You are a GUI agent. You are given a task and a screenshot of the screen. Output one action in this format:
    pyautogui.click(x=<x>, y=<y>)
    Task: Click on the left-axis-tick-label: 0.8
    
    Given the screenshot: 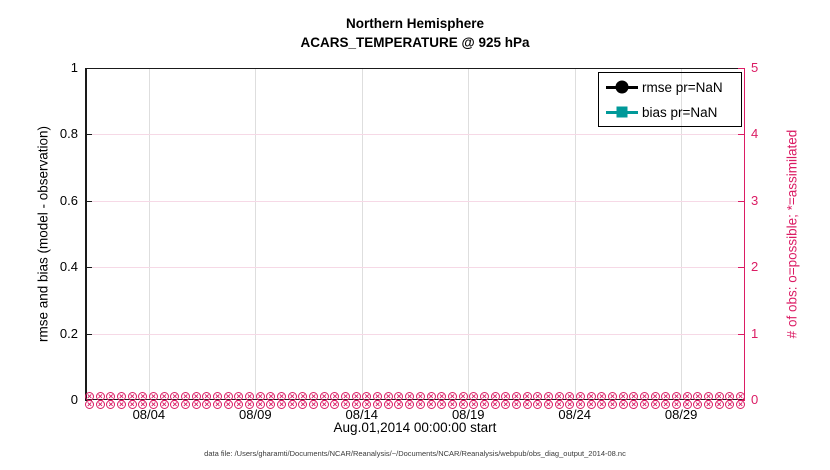 What is the action you would take?
    pyautogui.click(x=68, y=134)
    